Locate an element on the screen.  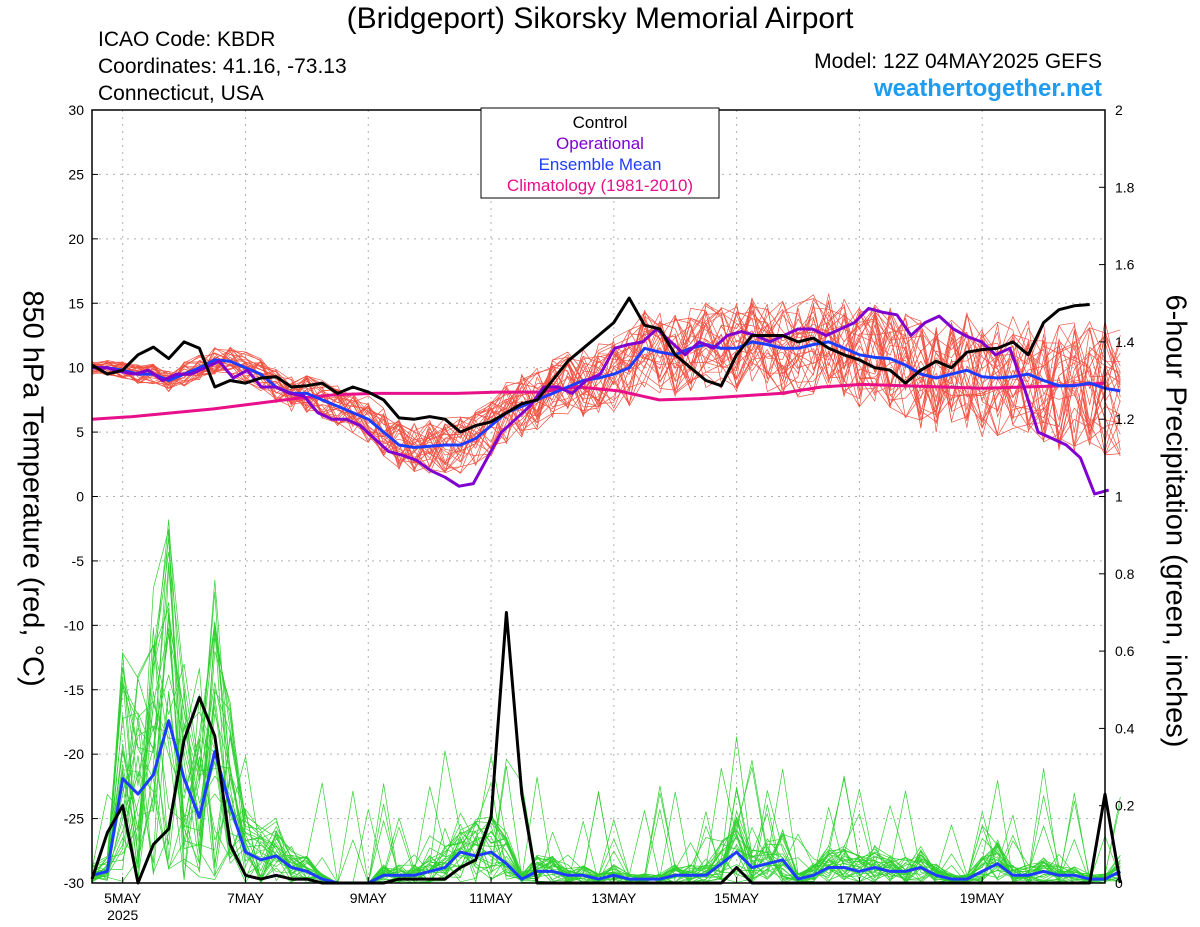
y-tick-label: -30 is located at coordinates (74, 883).